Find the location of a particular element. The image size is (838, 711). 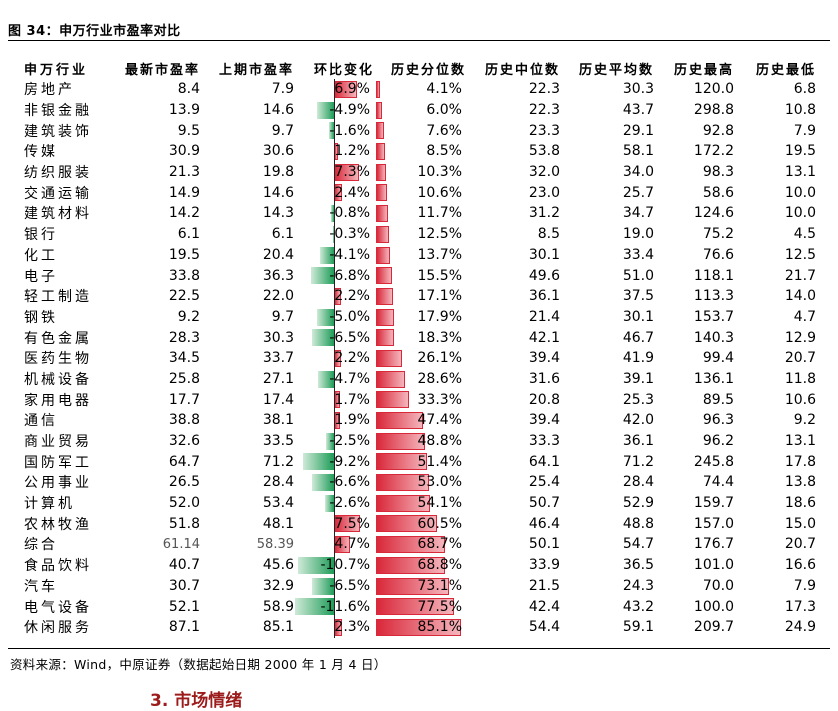

low-cell: 14.0 is located at coordinates (800, 296).